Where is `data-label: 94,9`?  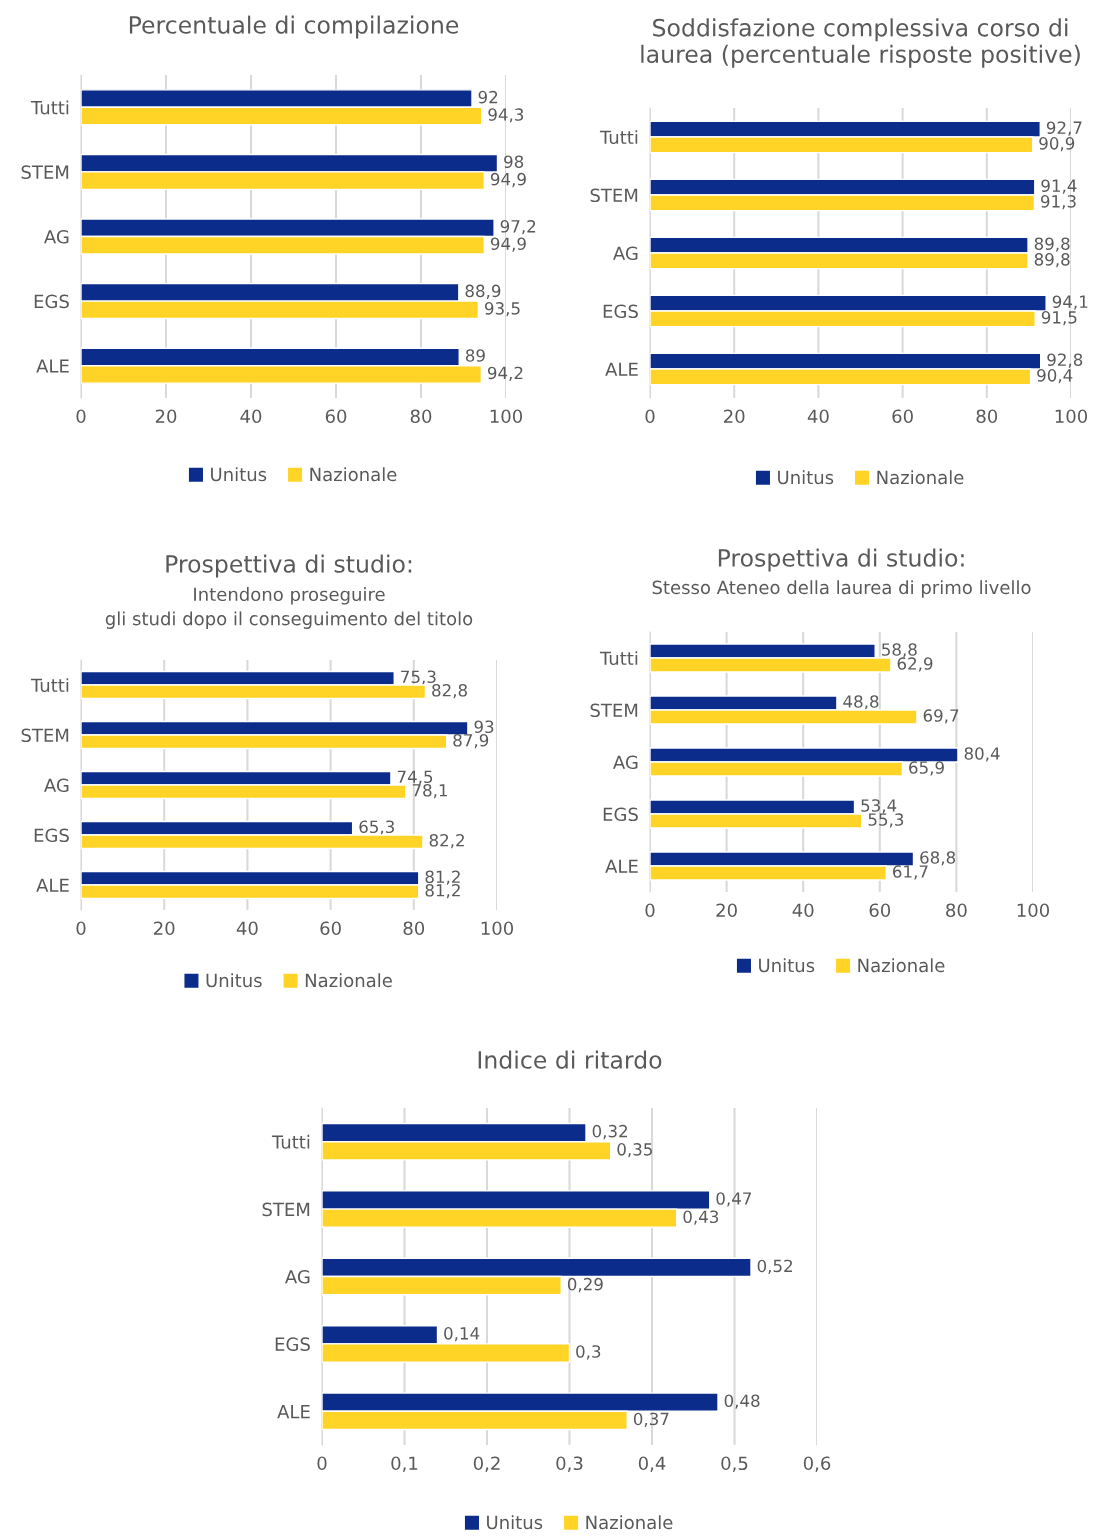
data-label: 94,9 is located at coordinates (508, 180).